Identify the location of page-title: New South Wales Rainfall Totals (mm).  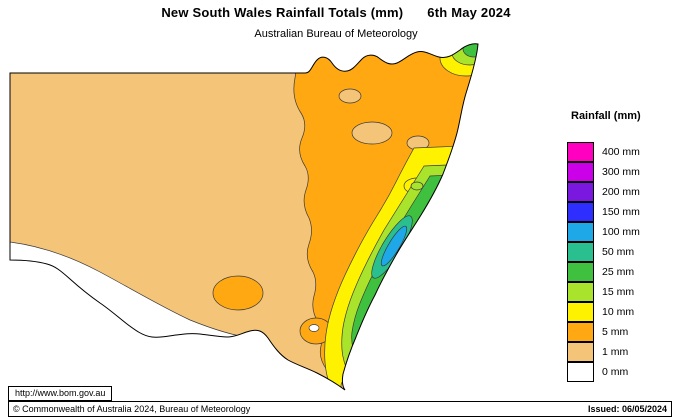
(282, 12).